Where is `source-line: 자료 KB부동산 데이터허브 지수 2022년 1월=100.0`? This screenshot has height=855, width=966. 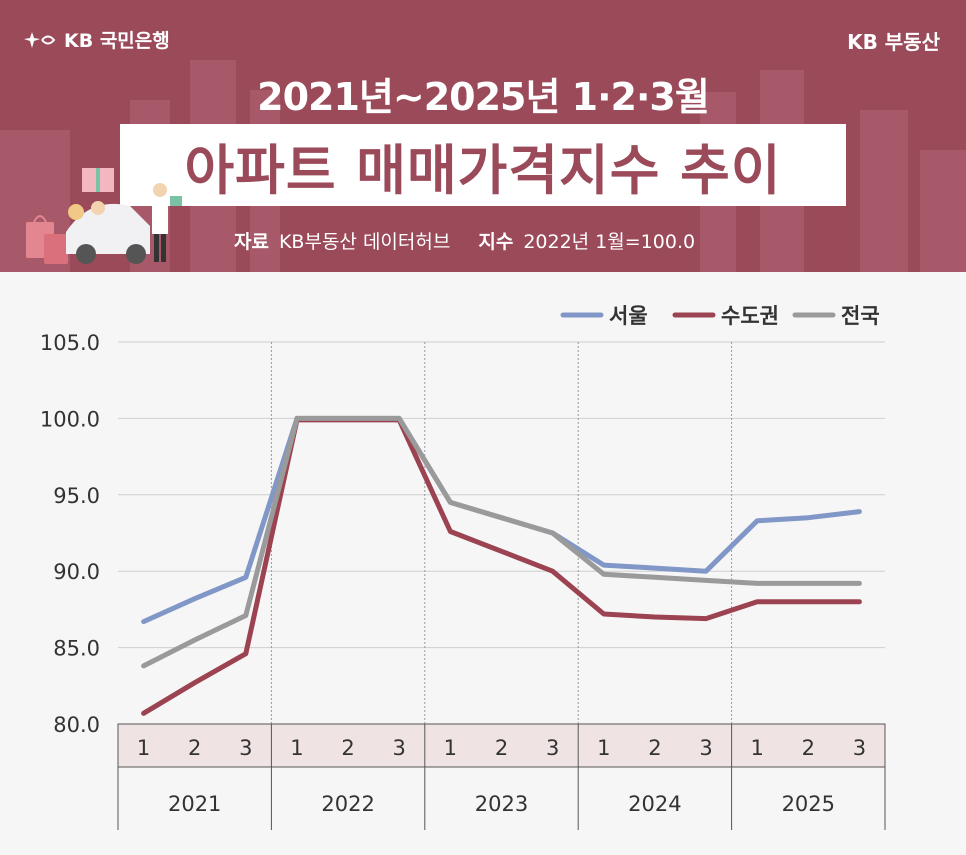 source-line: 자료 KB부동산 데이터허브 지수 2022년 1월=100.0 is located at coordinates (464, 240).